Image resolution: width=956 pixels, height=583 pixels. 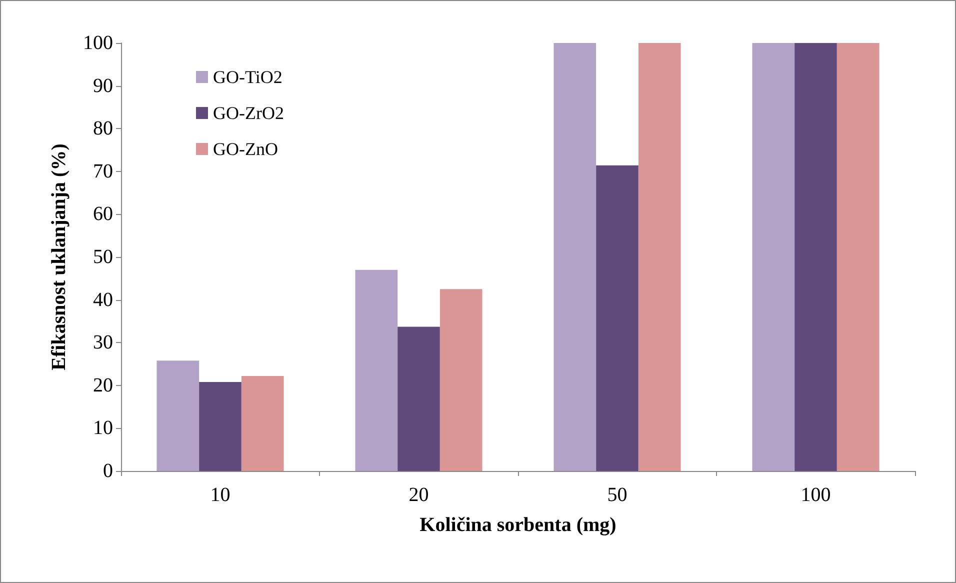 What do you see at coordinates (103, 343) in the screenshot?
I see `y-tick-label: 30` at bounding box center [103, 343].